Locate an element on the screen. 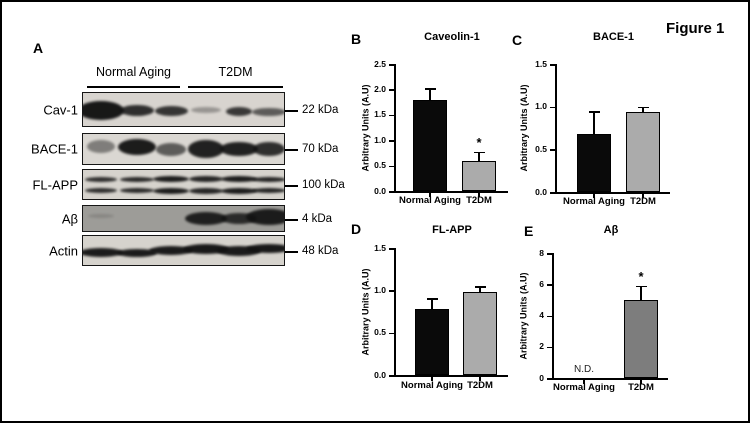  y-axis-title: Arbitrary Units (A.U) is located at coordinates (523, 316).